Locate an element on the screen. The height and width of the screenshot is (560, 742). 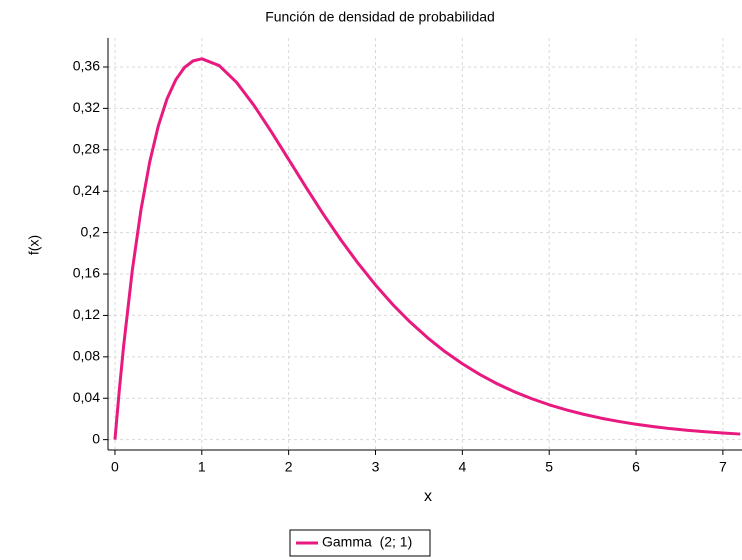
legend-label: Gamma (2; 1) is located at coordinates (367, 542).